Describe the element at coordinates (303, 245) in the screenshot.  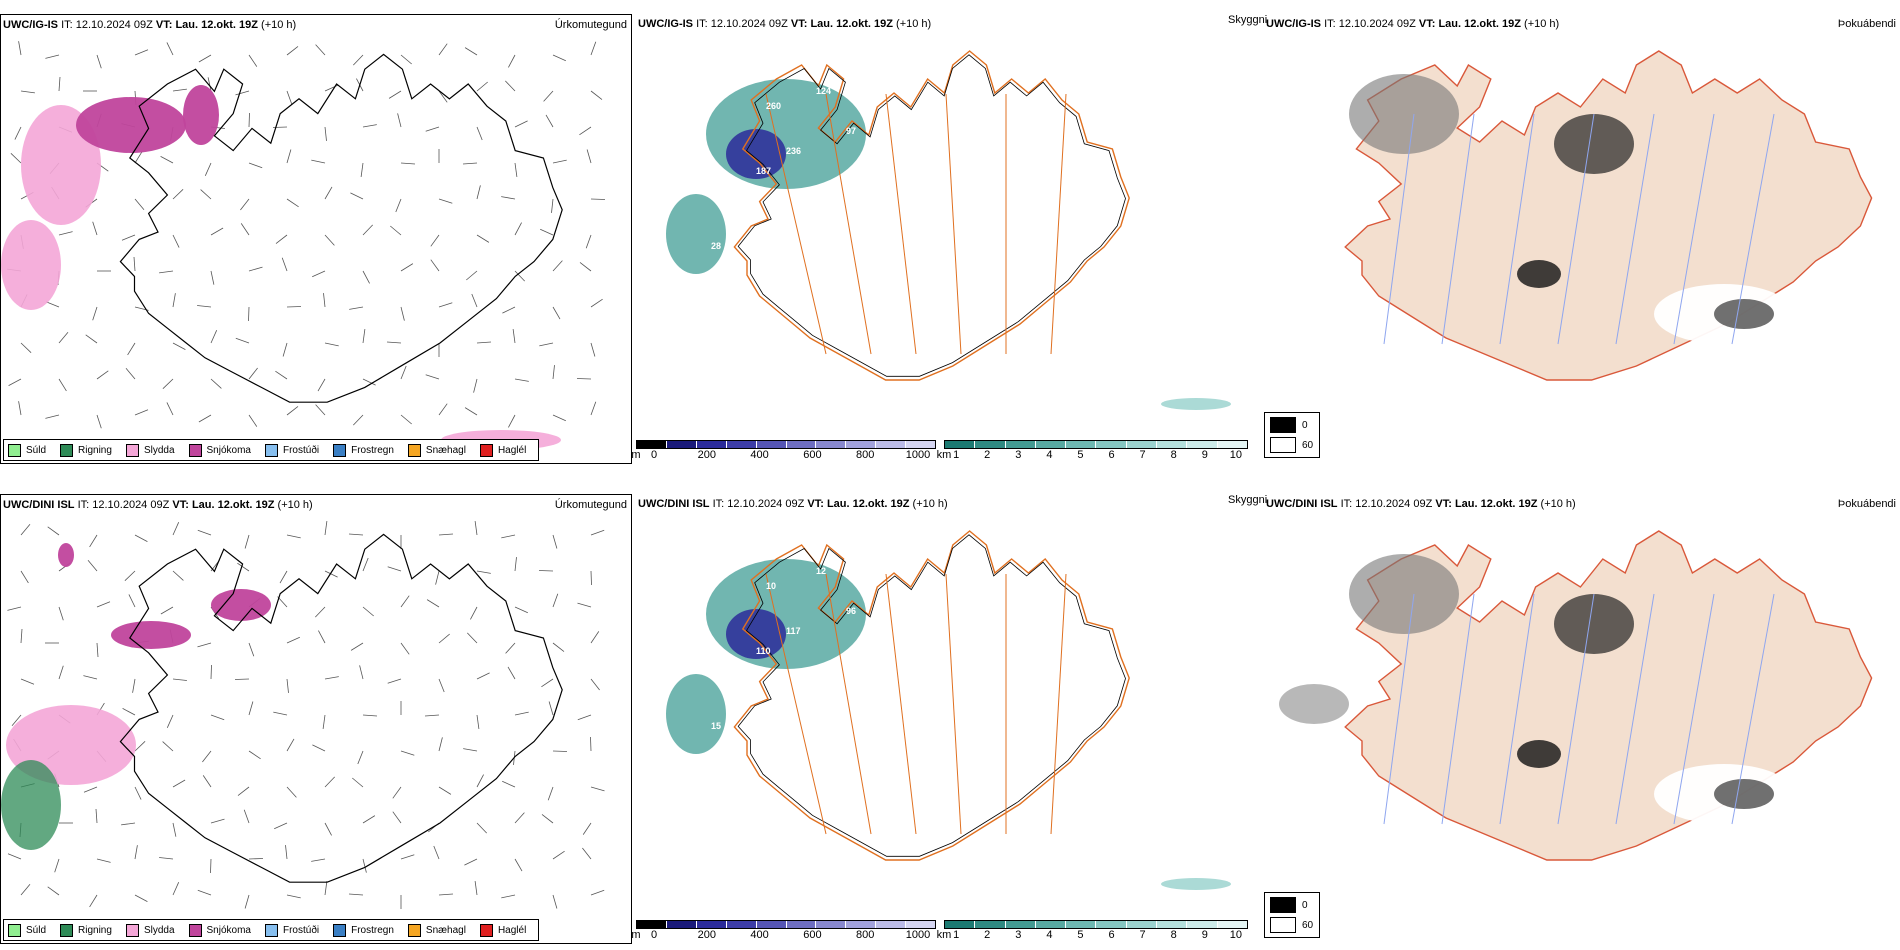
I see `map-canvas` at that location.